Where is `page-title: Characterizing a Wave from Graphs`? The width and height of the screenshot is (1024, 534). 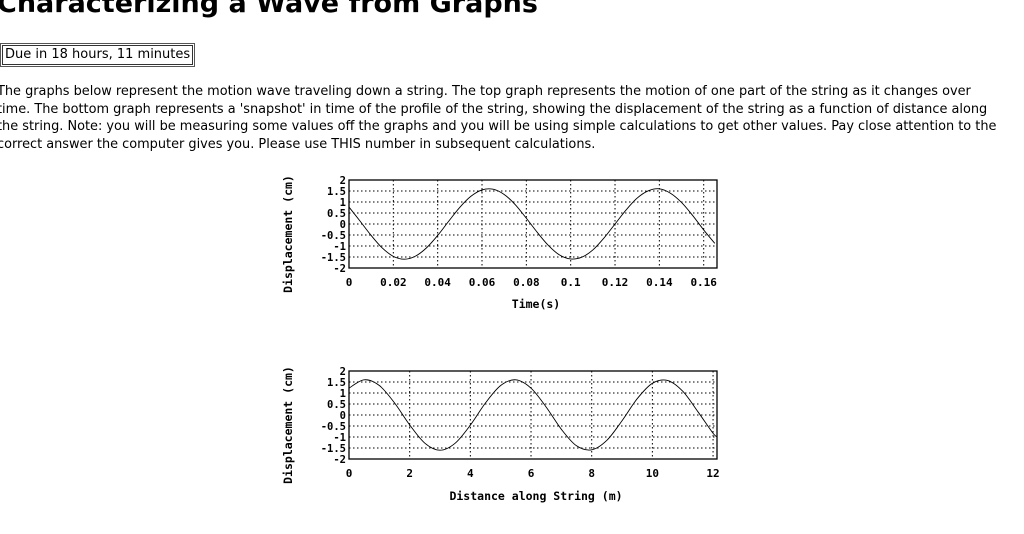 page-title: Characterizing a Wave from Graphs is located at coordinates (269, 9).